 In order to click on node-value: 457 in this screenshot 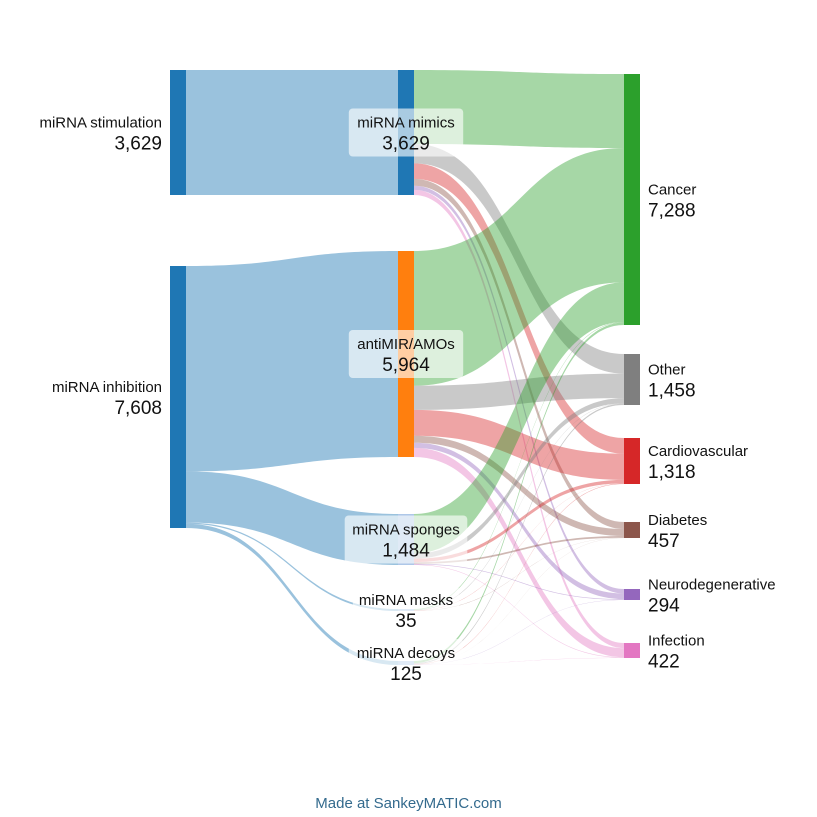, I will do `click(664, 541)`.